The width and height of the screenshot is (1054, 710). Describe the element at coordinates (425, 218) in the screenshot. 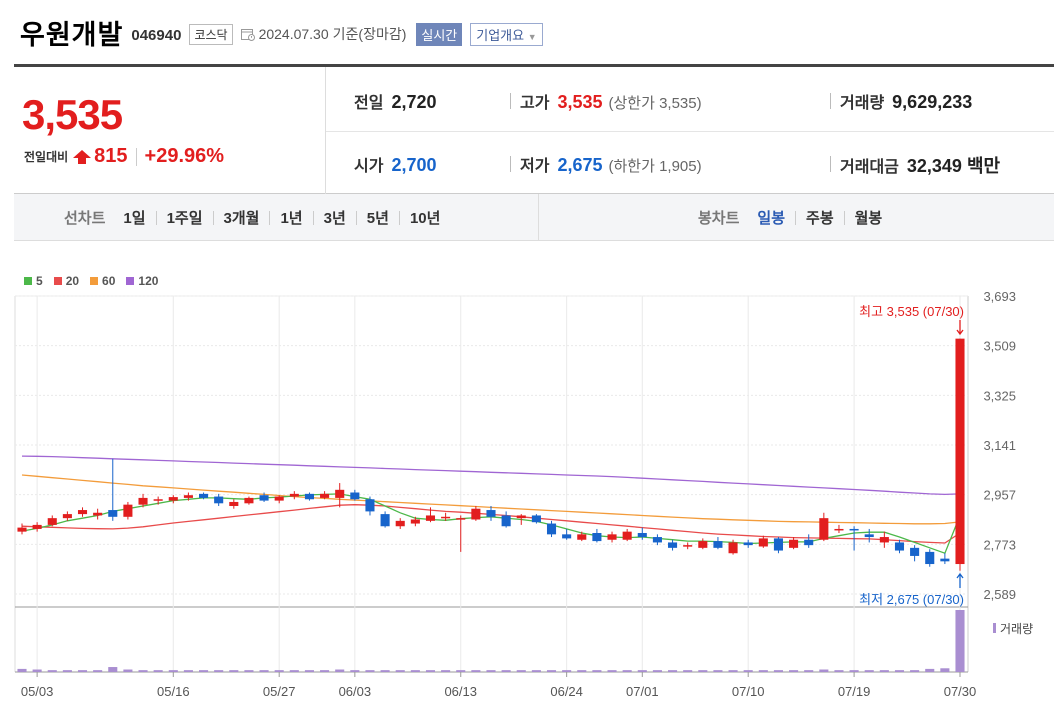

I see `tab-10y: 10년` at that location.